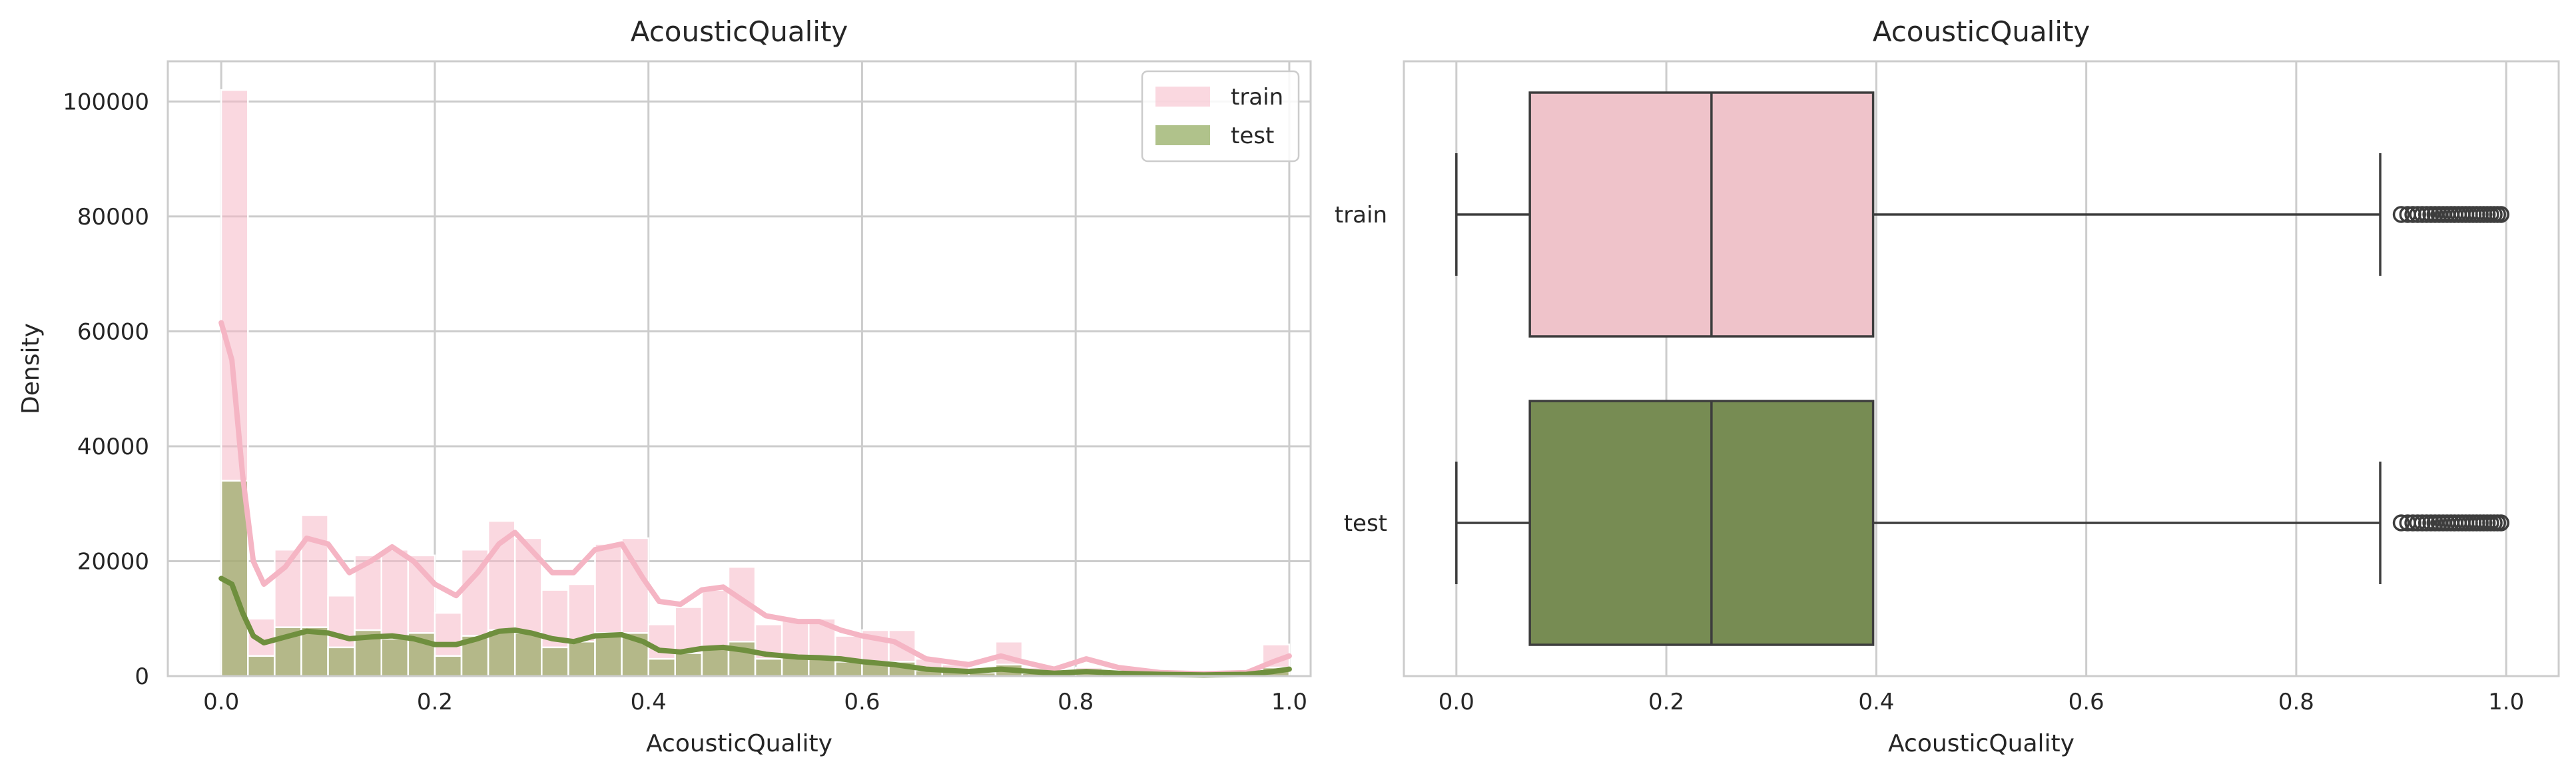 The width and height of the screenshot is (2576, 778). Describe the element at coordinates (1220, 117) in the screenshot. I see `legend: train test` at that location.